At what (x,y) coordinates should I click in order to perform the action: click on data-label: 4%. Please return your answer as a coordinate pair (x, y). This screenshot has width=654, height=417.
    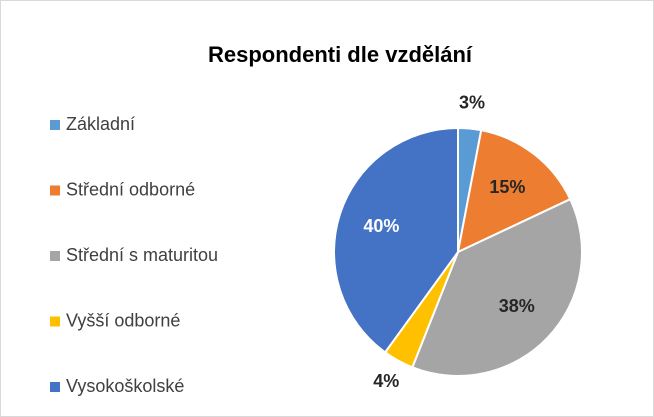
    Looking at the image, I should click on (386, 381).